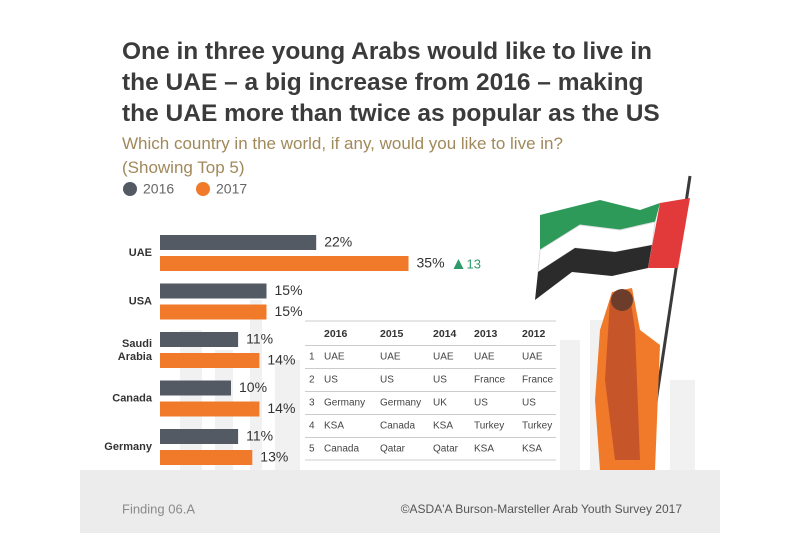 The width and height of the screenshot is (800, 533). What do you see at coordinates (336, 334) in the screenshot?
I see `table-header: 2016` at bounding box center [336, 334].